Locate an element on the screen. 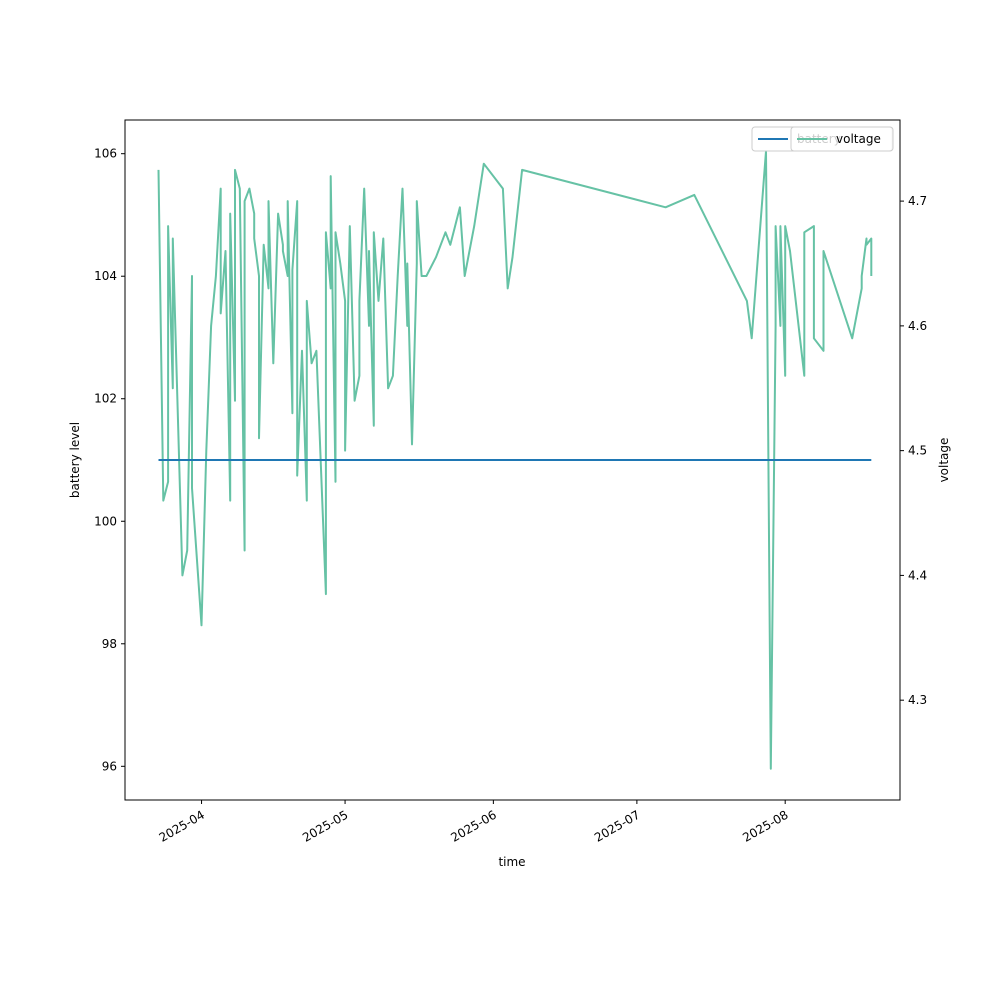 Image resolution: width=1000 pixels, height=1000 pixels. legend-voltage-box is located at coordinates (842, 139).